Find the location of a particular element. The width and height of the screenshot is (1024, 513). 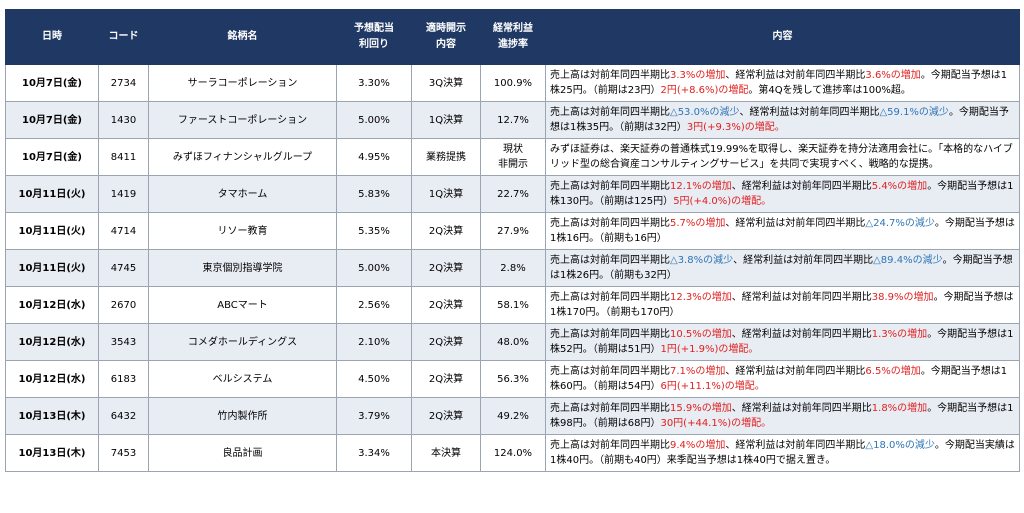

cell-progress: 48.0% is located at coordinates (513, 342).